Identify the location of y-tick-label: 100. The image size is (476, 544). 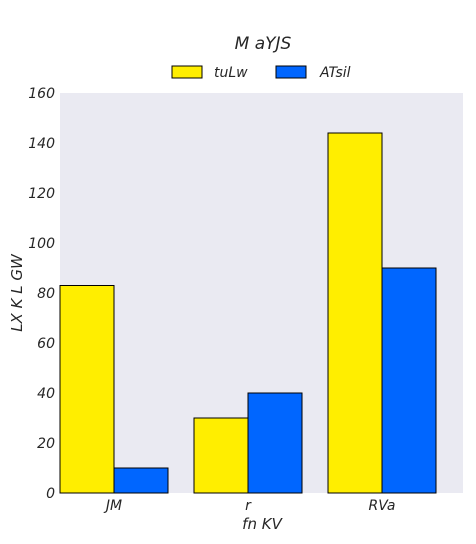
(41, 244).